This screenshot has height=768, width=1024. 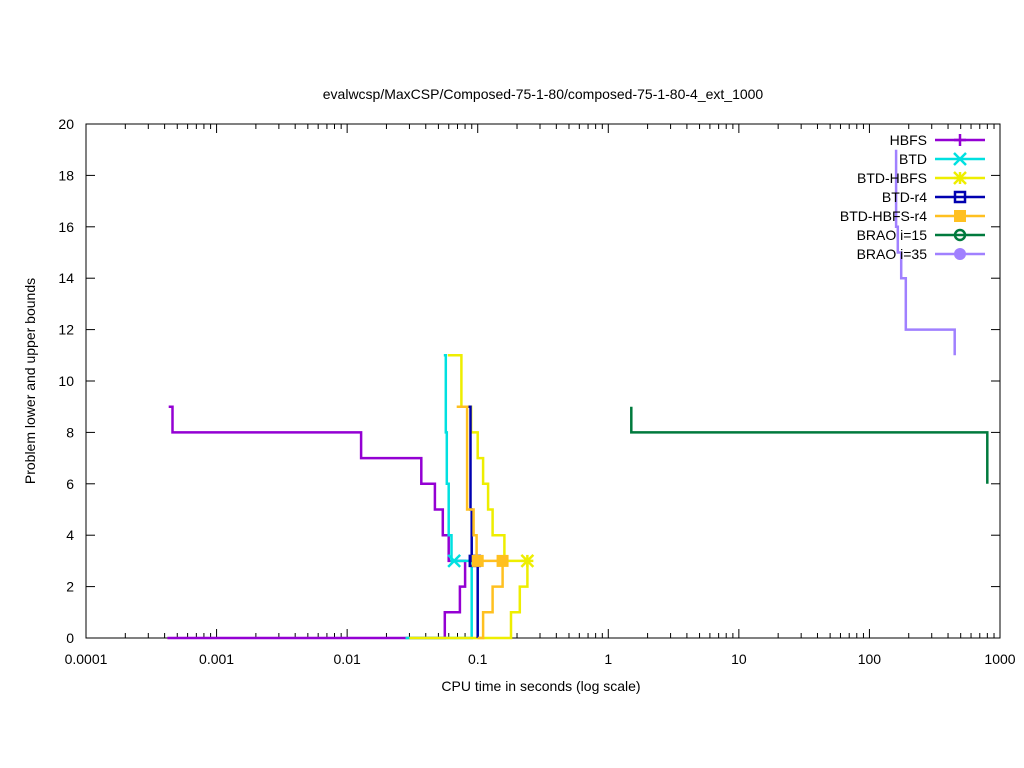 What do you see at coordinates (870, 659) in the screenshot?
I see `x-tick-label: 100` at bounding box center [870, 659].